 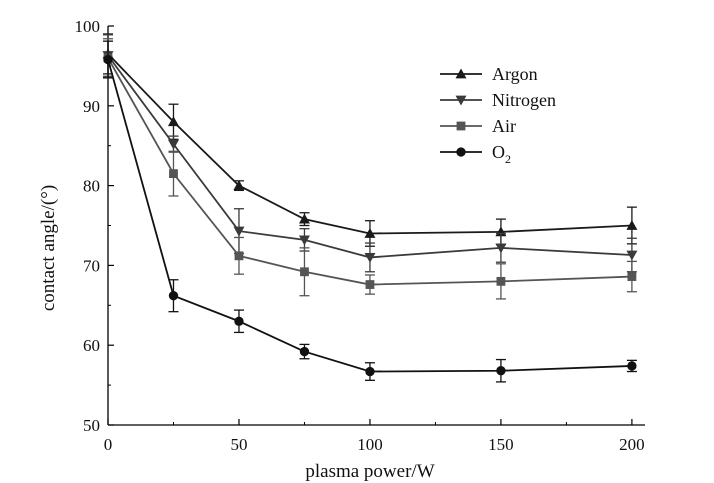 What do you see at coordinates (508, 159) in the screenshot?
I see `legend-label-subscript: 2` at bounding box center [508, 159].